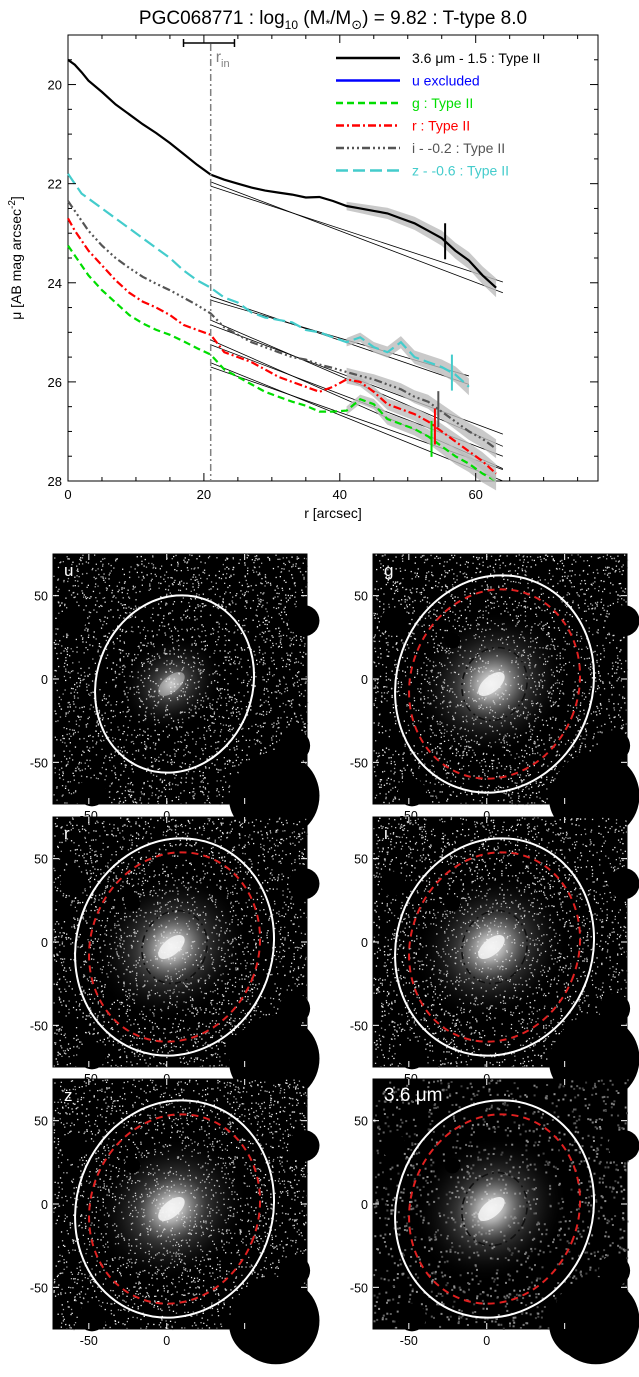  Describe the element at coordinates (446, 81) in the screenshot. I see `legend-entry: u excluded` at that location.